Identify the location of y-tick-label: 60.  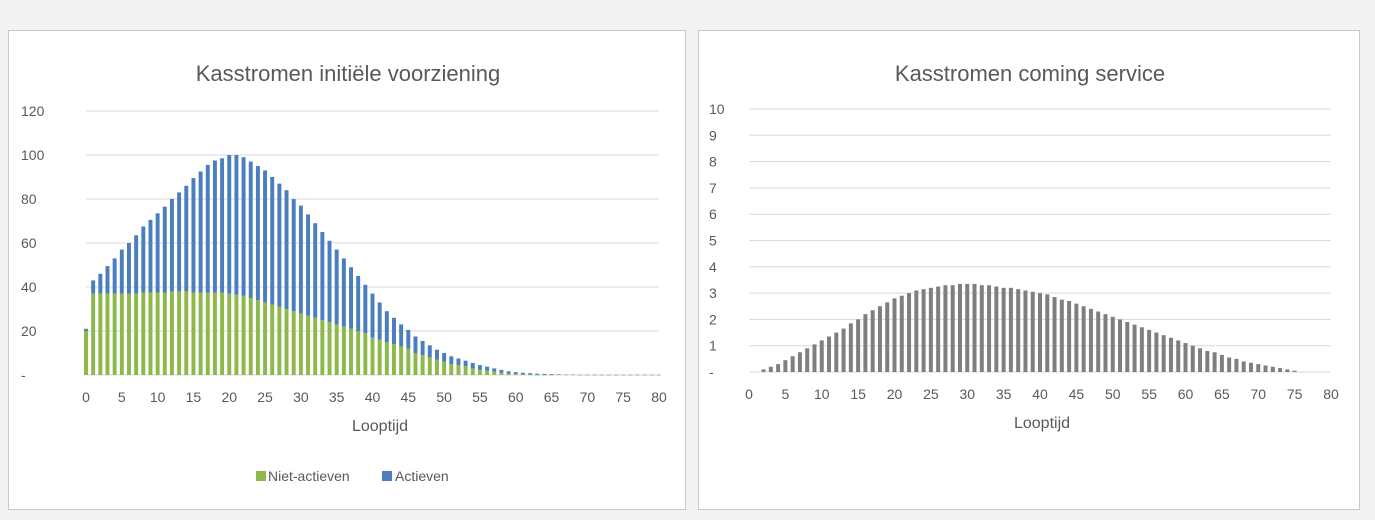
(29, 243).